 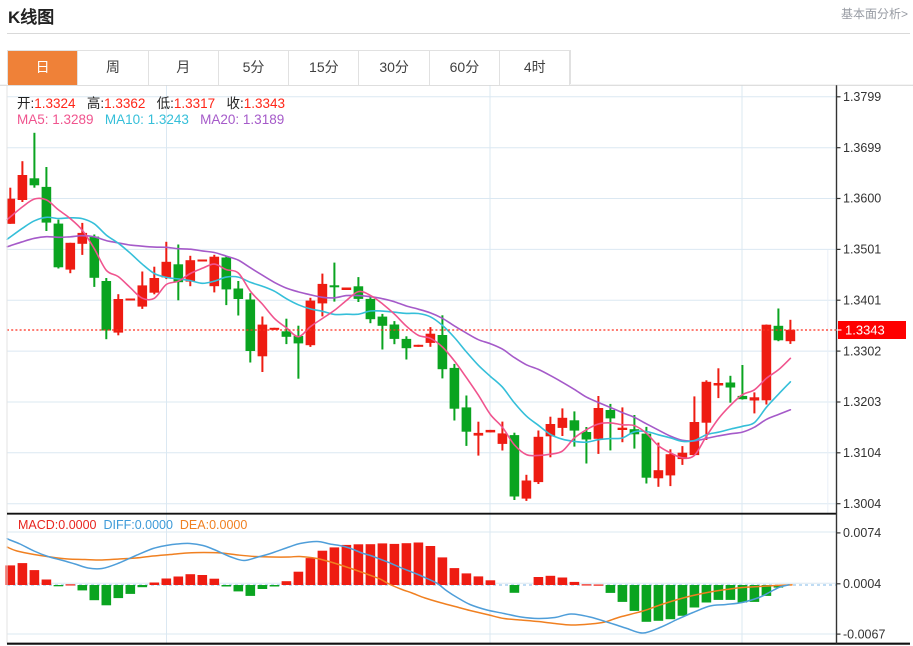 What do you see at coordinates (862, 584) in the screenshot?
I see `svg-text: 0.0004` at bounding box center [862, 584].